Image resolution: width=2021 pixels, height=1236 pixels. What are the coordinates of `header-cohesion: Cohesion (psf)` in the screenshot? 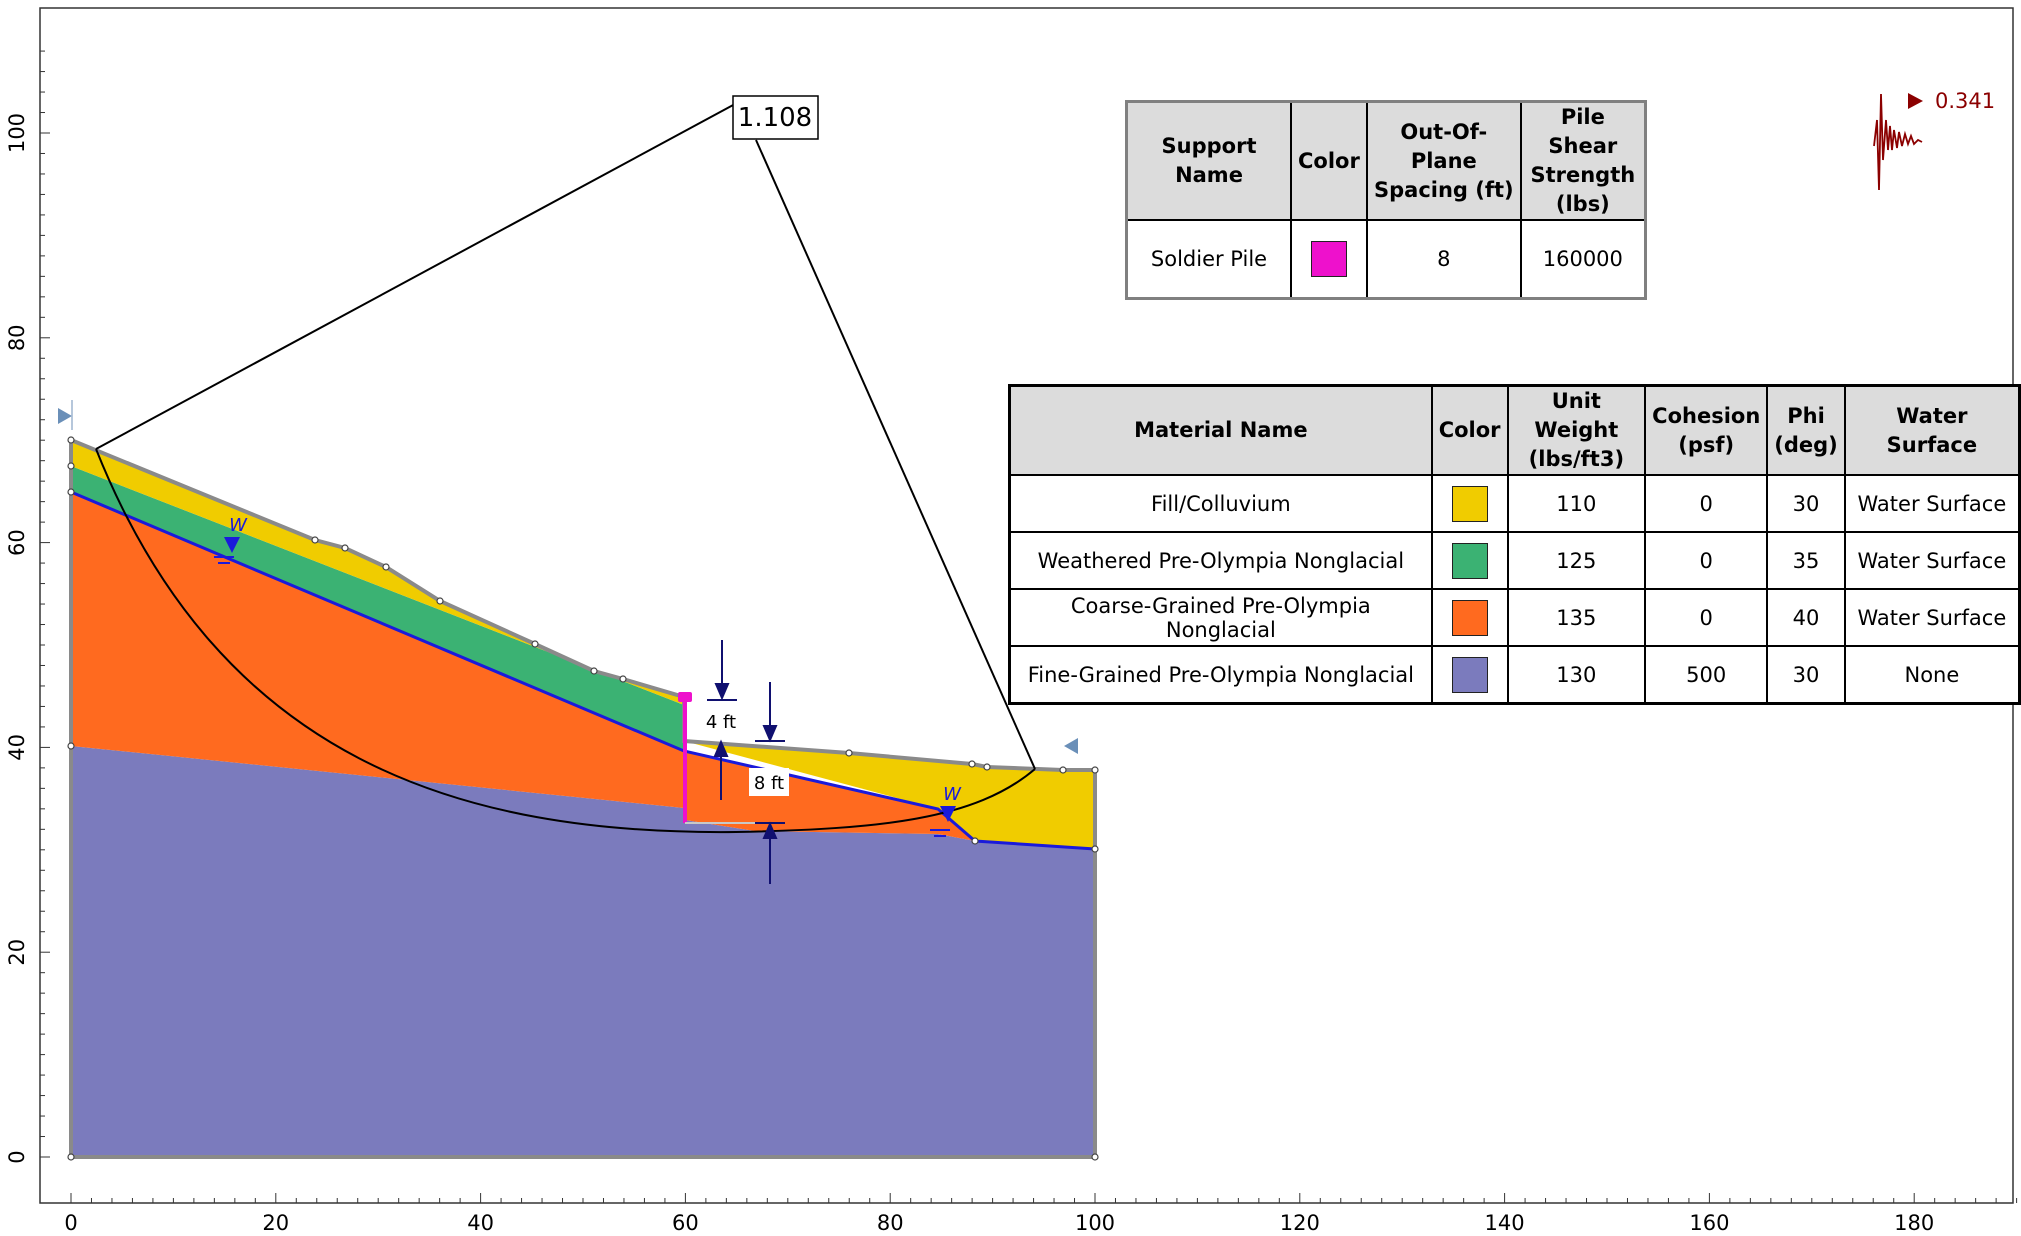 It's located at (1706, 430).